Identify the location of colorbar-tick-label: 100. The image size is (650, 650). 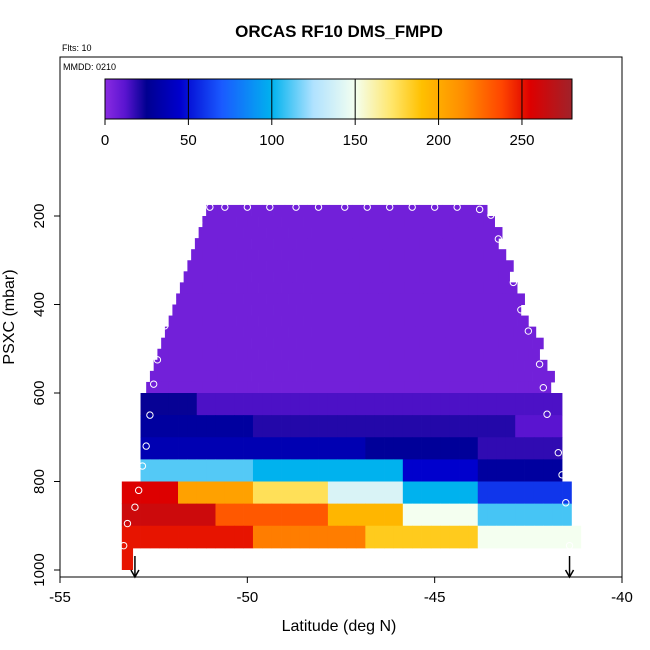
(271, 140).